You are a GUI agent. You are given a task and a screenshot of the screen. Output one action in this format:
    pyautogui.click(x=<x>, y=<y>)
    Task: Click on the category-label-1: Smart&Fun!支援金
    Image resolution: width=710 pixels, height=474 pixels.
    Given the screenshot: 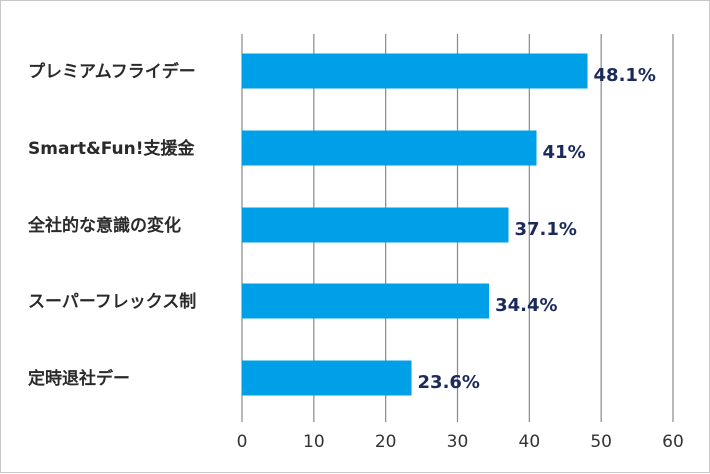 What is the action you would take?
    pyautogui.click(x=111, y=148)
    